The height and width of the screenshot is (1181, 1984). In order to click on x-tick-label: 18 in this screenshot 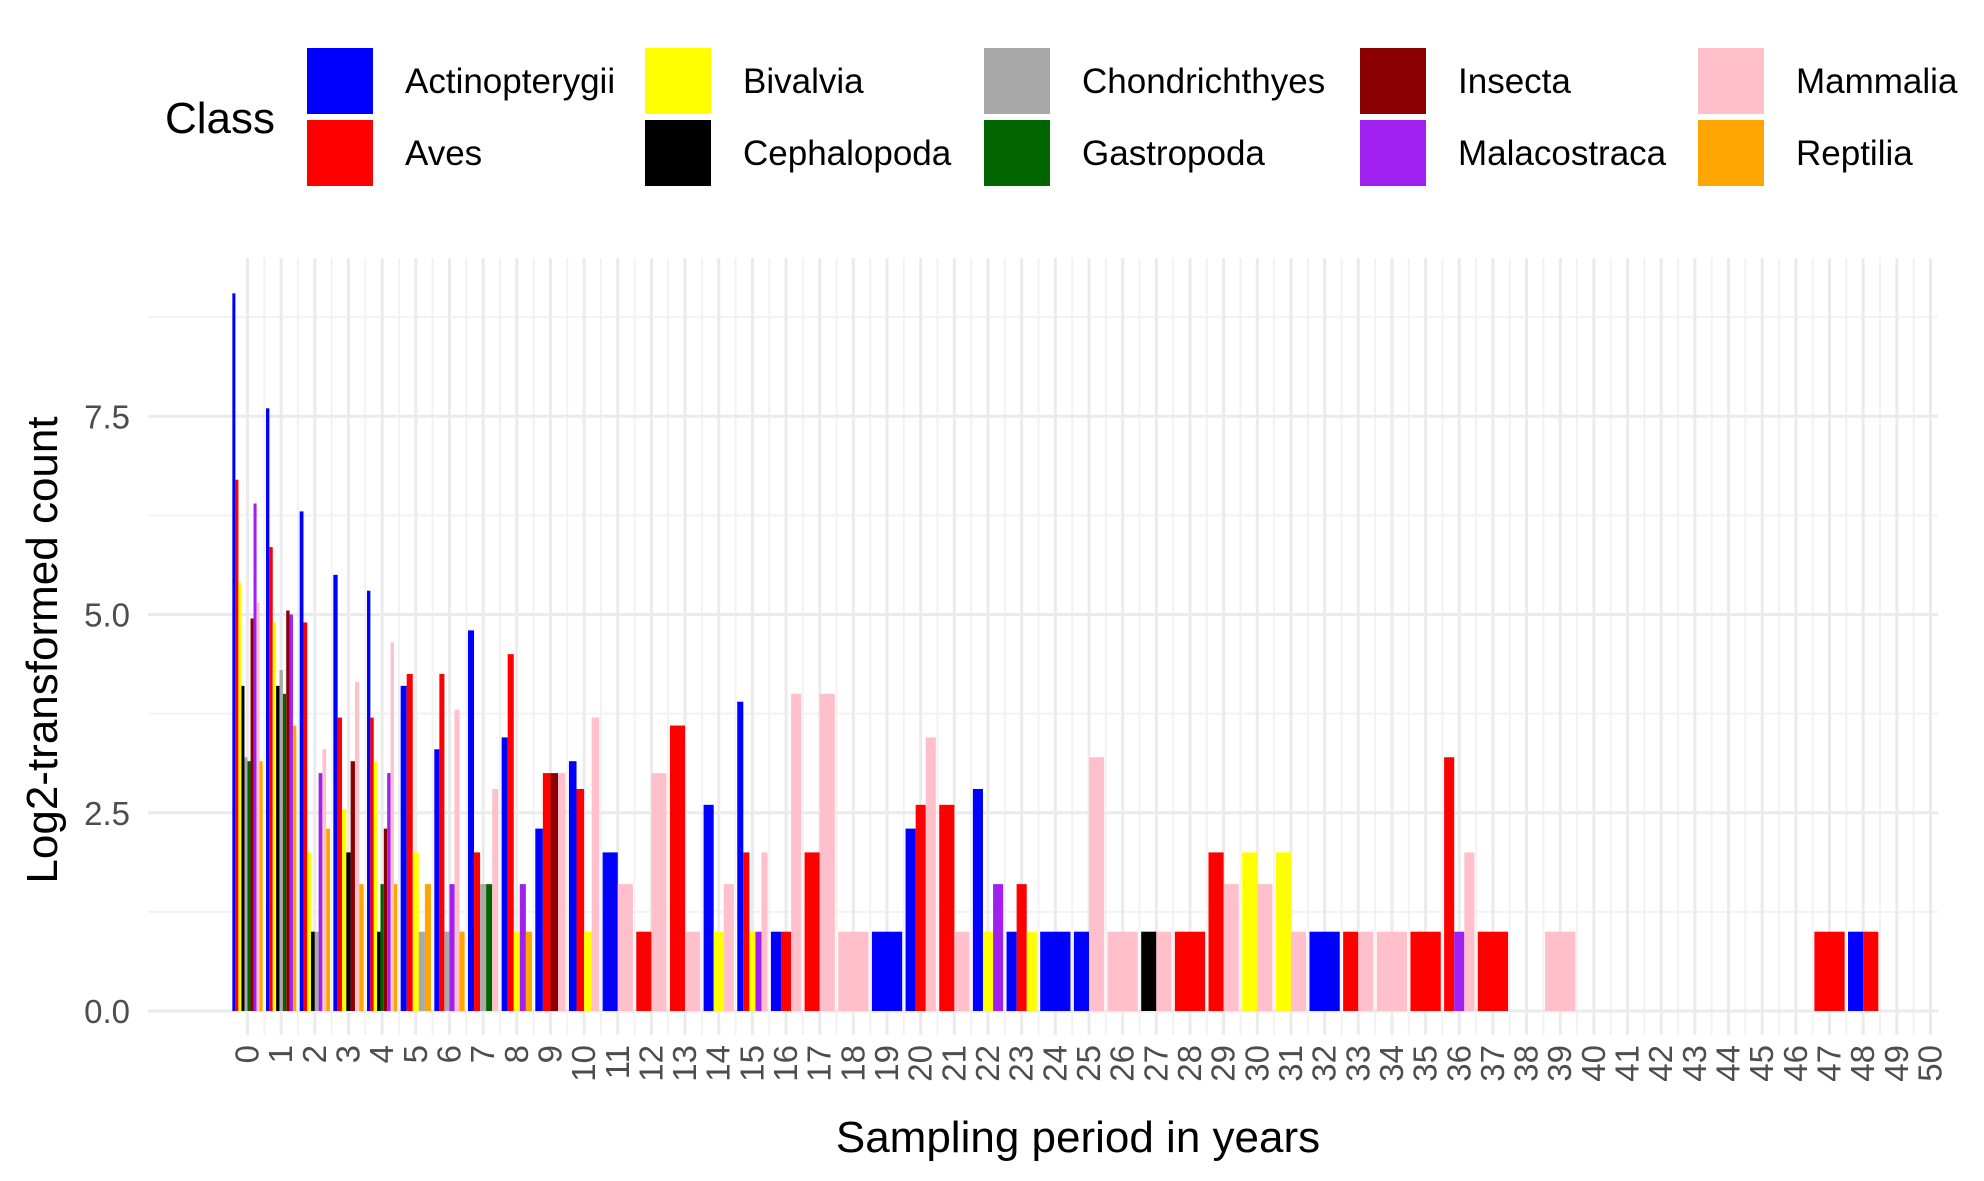, I will do `click(852, 1063)`.